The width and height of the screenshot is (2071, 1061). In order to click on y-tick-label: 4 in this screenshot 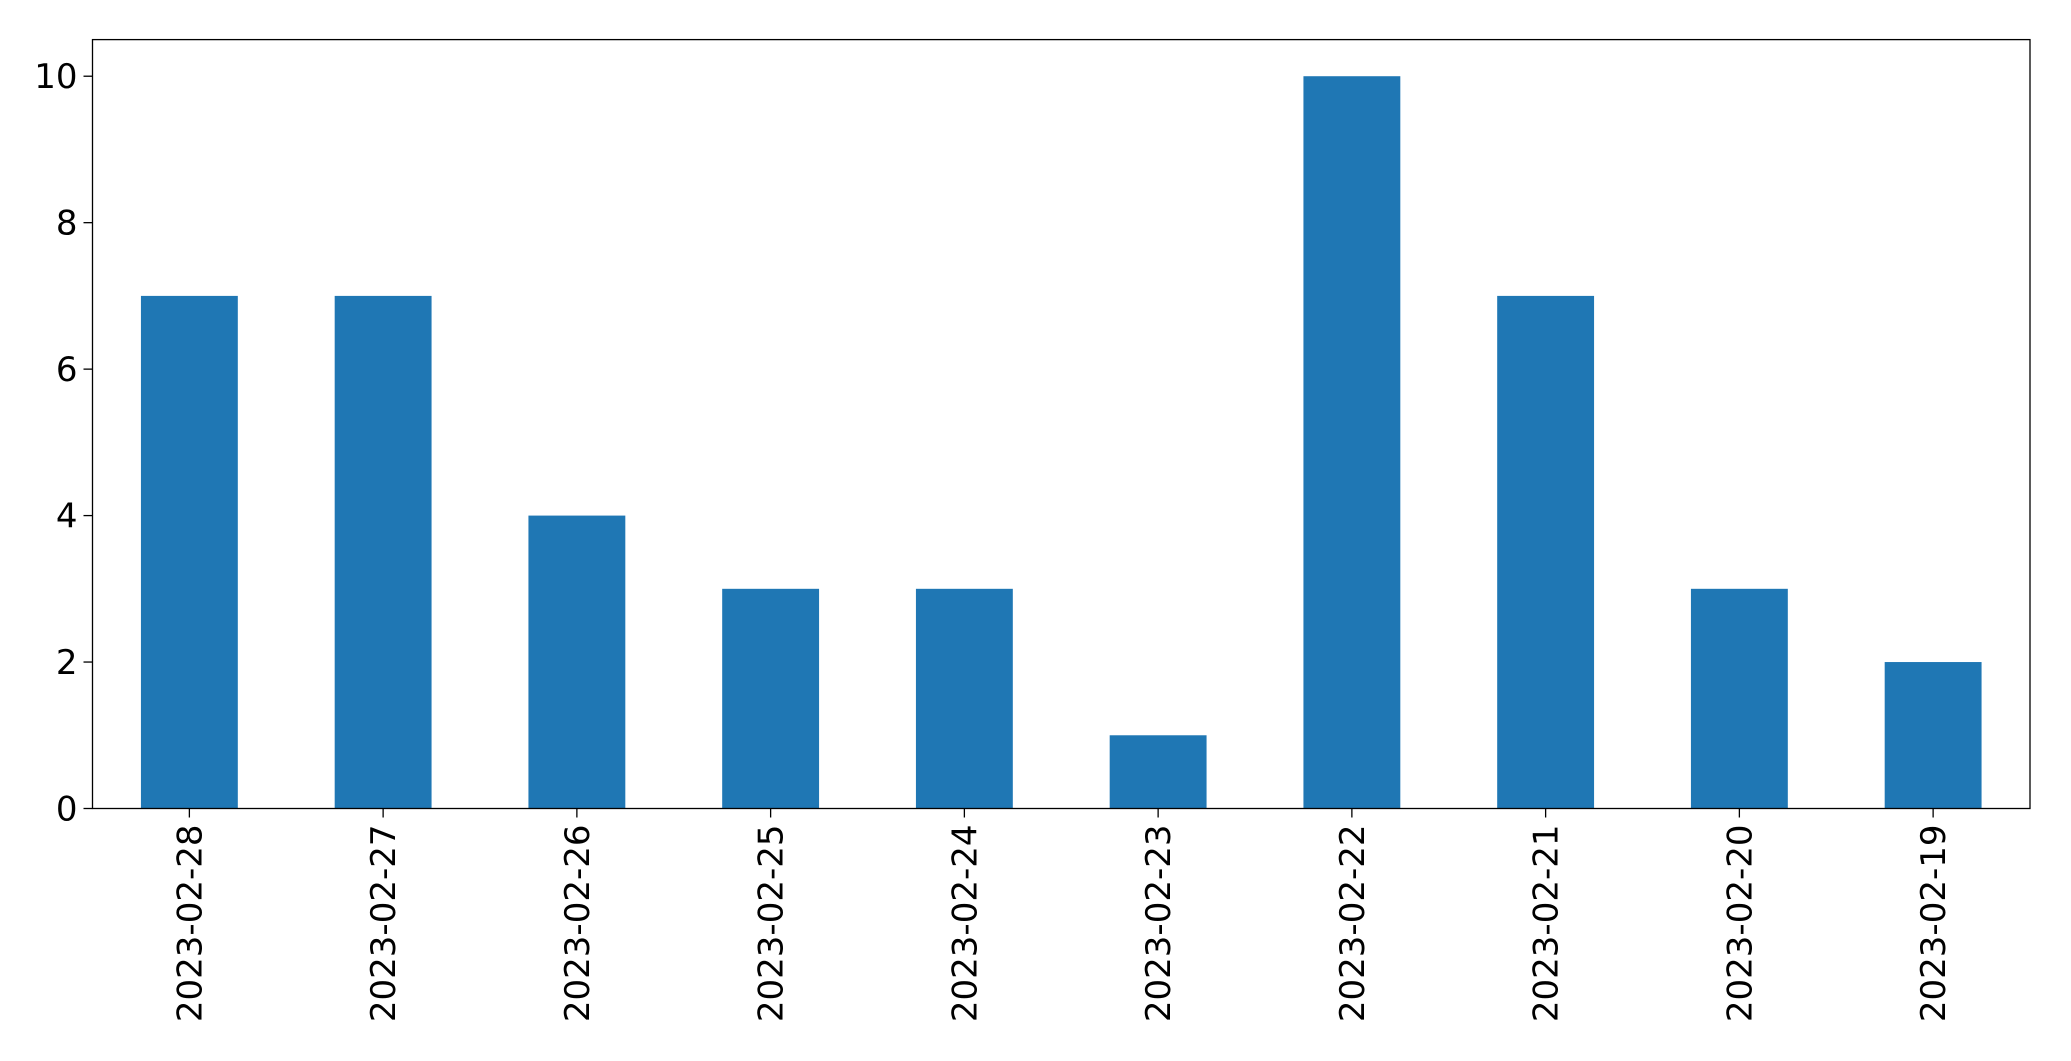, I will do `click(67, 517)`.